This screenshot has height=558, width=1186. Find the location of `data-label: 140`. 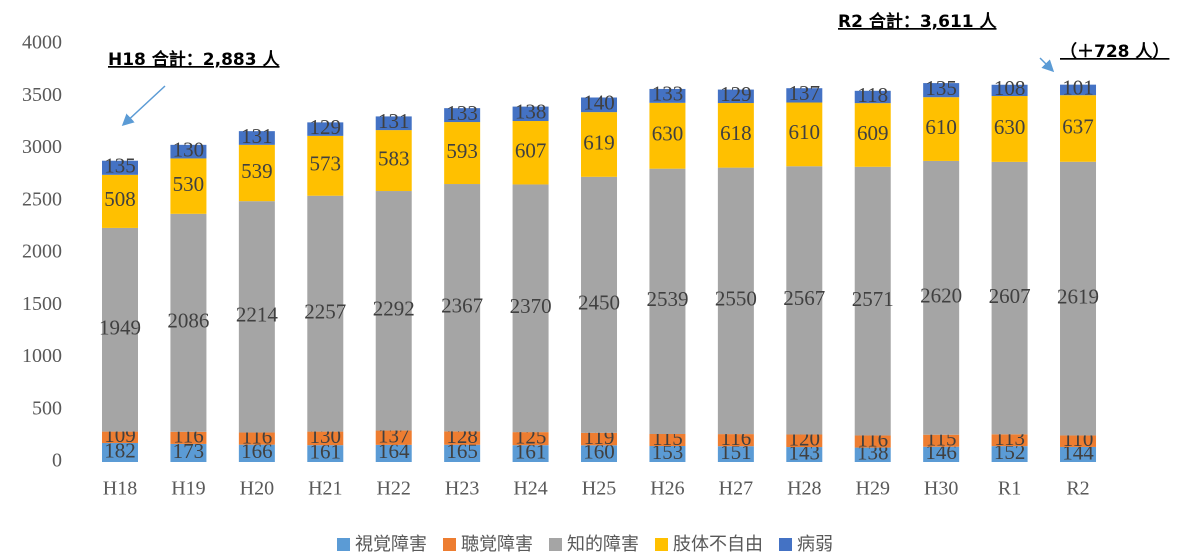

data-label: 140 is located at coordinates (599, 103).